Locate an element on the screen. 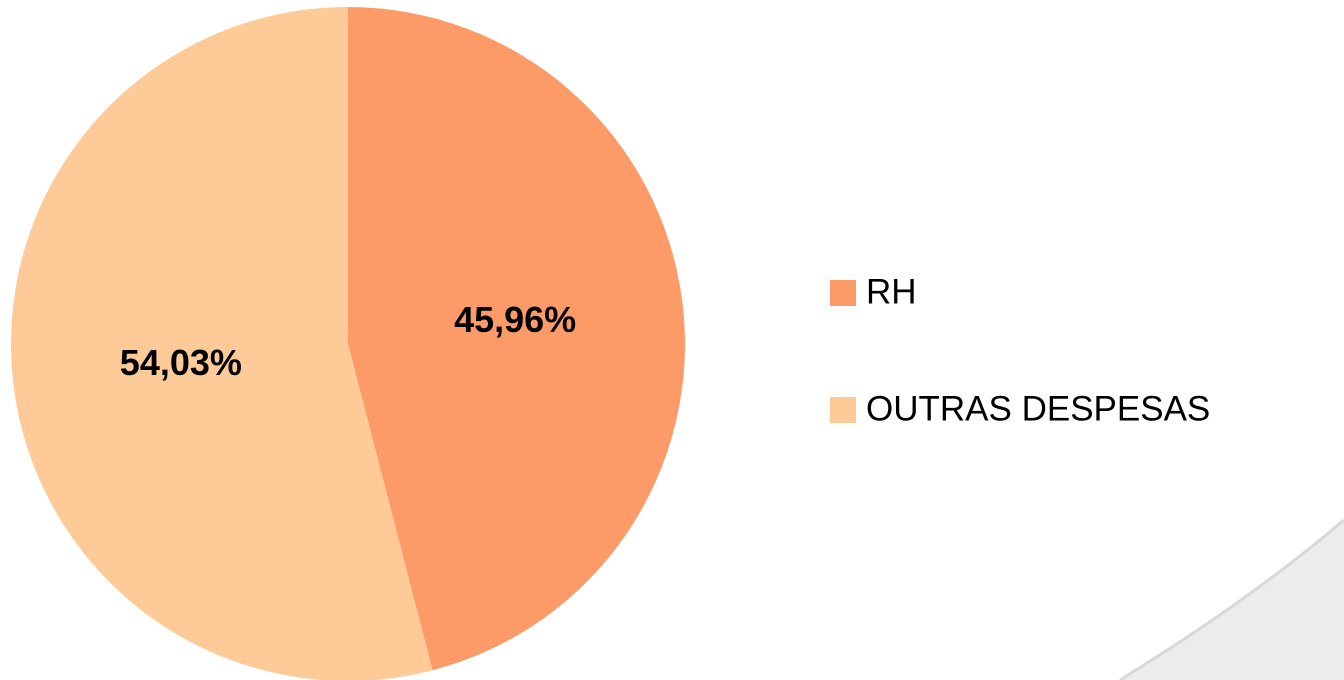 The width and height of the screenshot is (1344, 680). data-label: 54,03% is located at coordinates (181, 362).